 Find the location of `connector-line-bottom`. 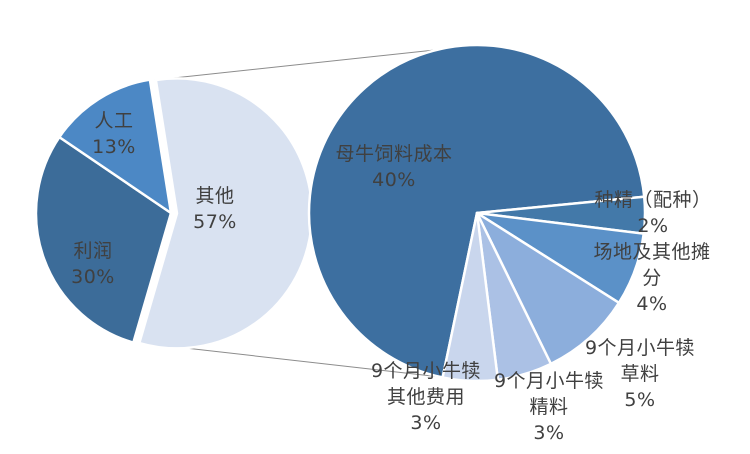

connector-line-bottom is located at coordinates (308, 362).